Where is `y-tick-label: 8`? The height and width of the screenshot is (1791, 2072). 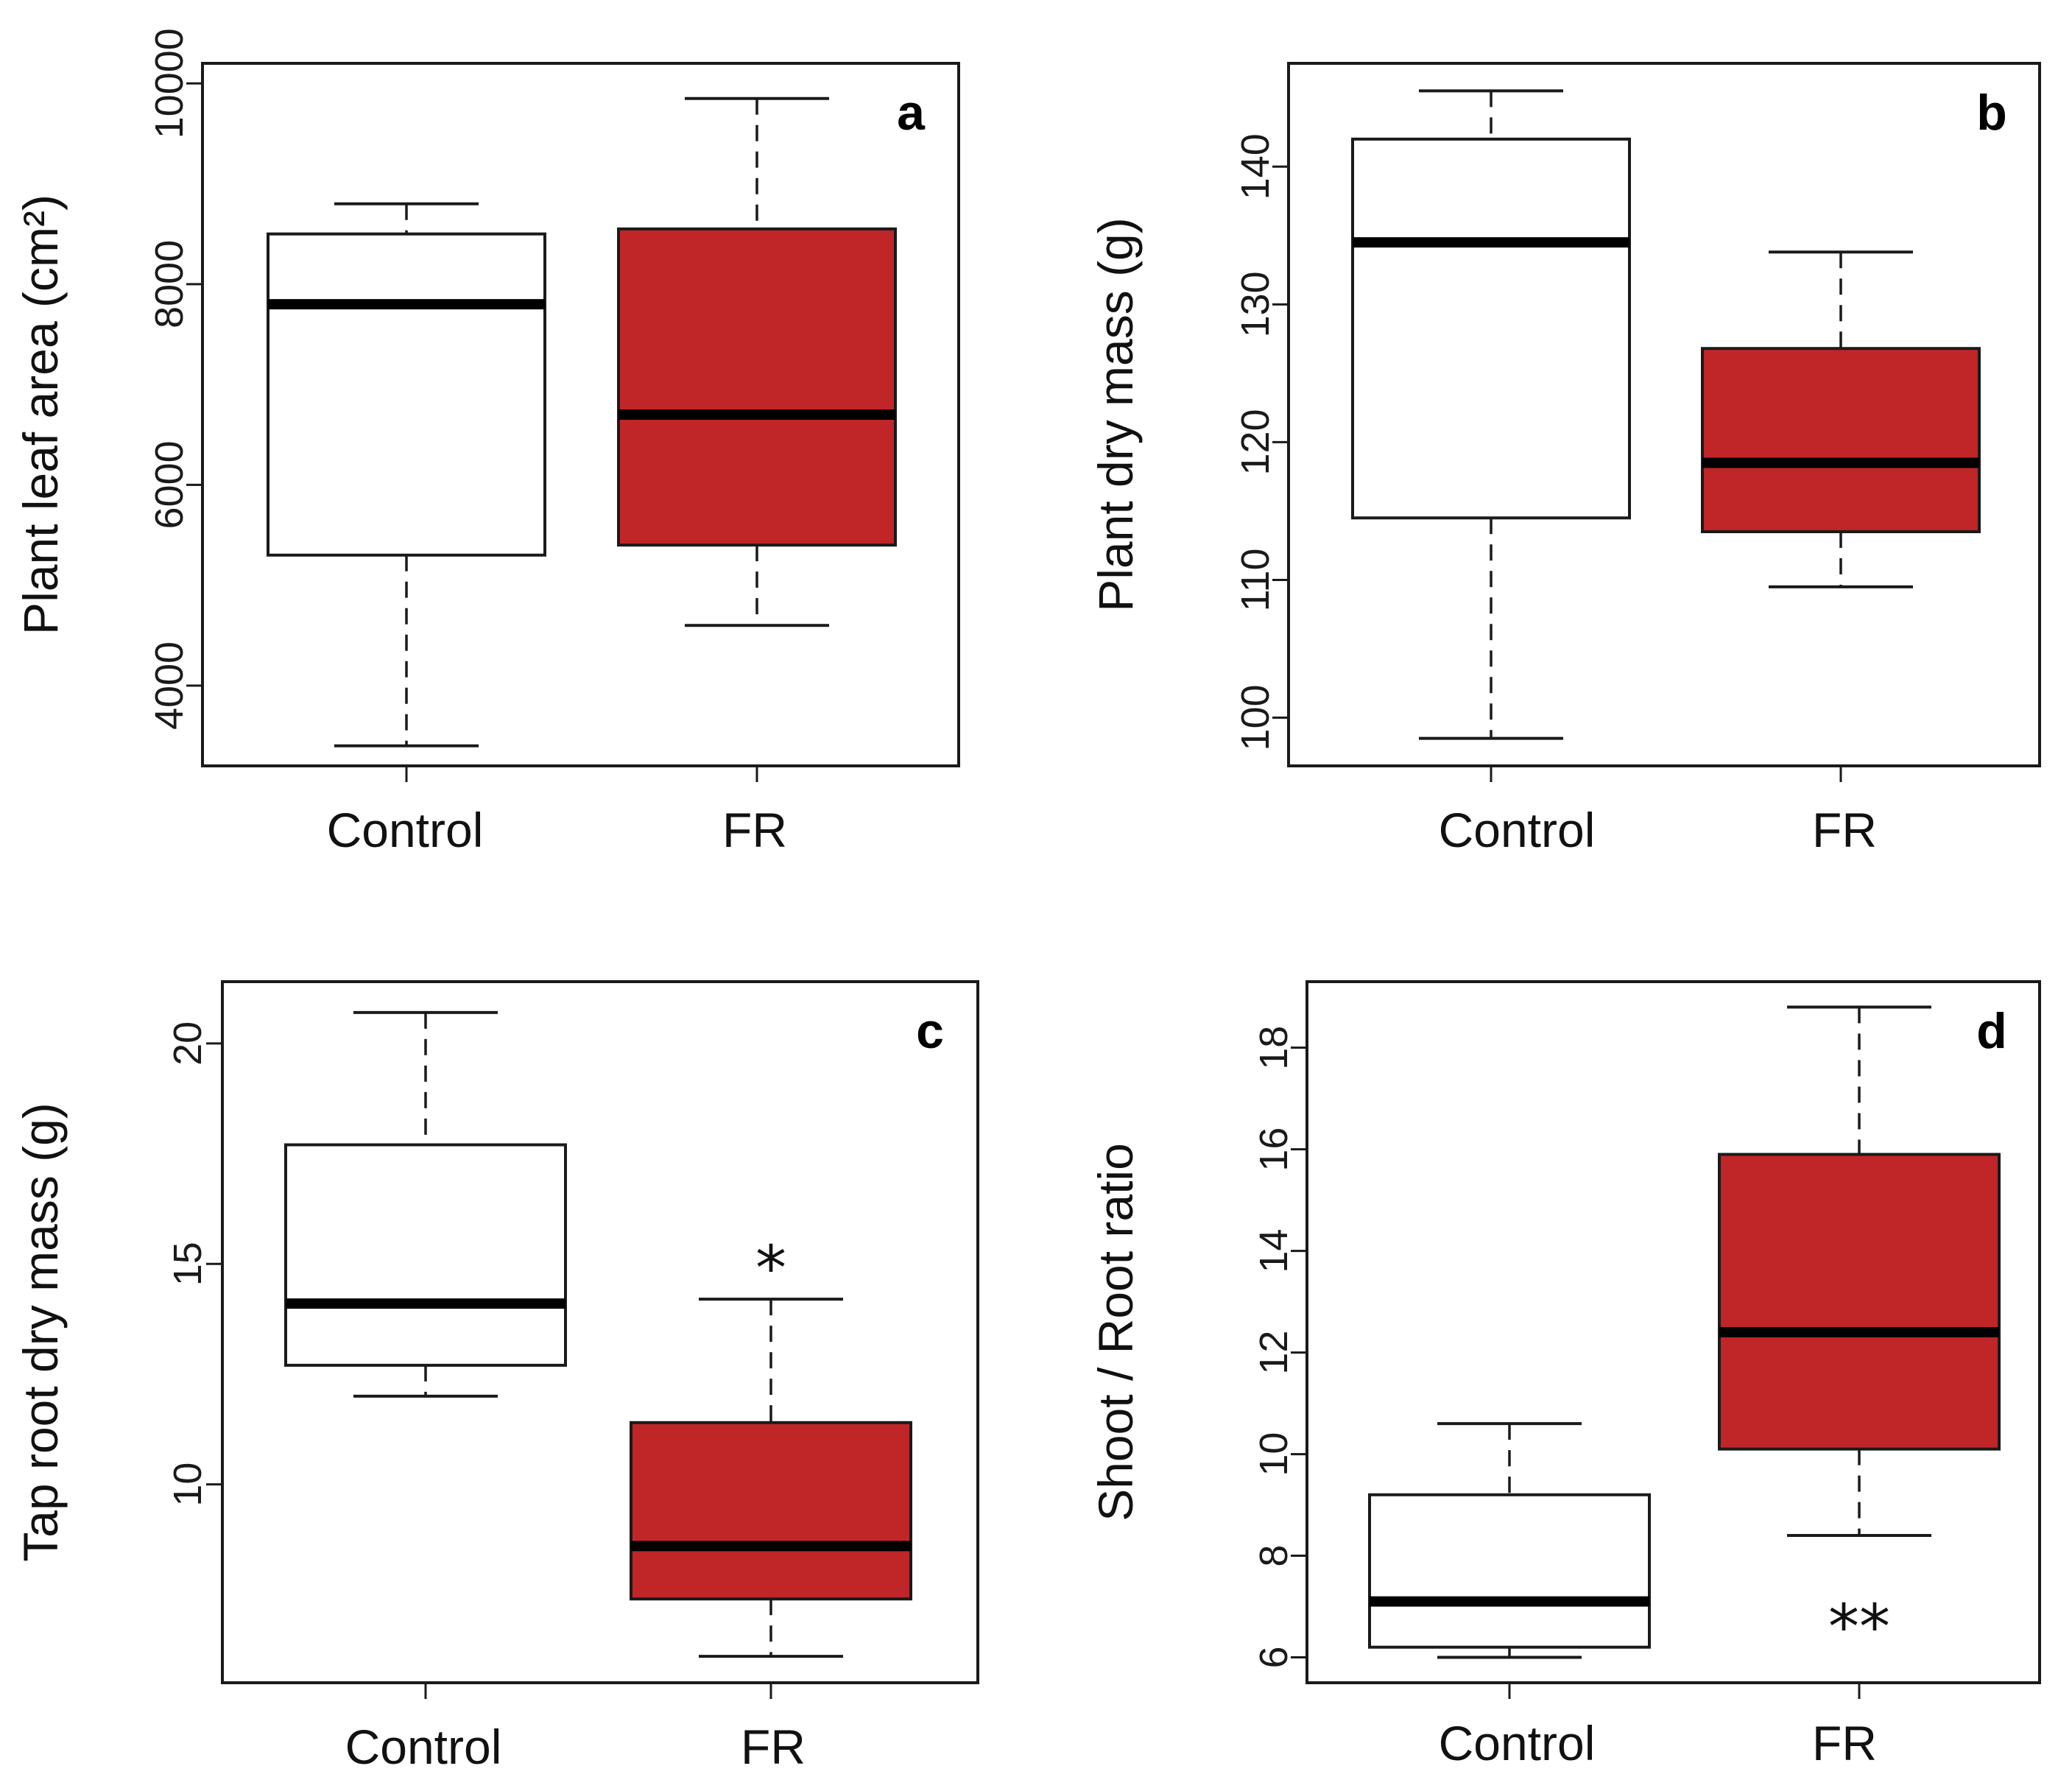
y-tick-label: 8 is located at coordinates (1274, 1556).